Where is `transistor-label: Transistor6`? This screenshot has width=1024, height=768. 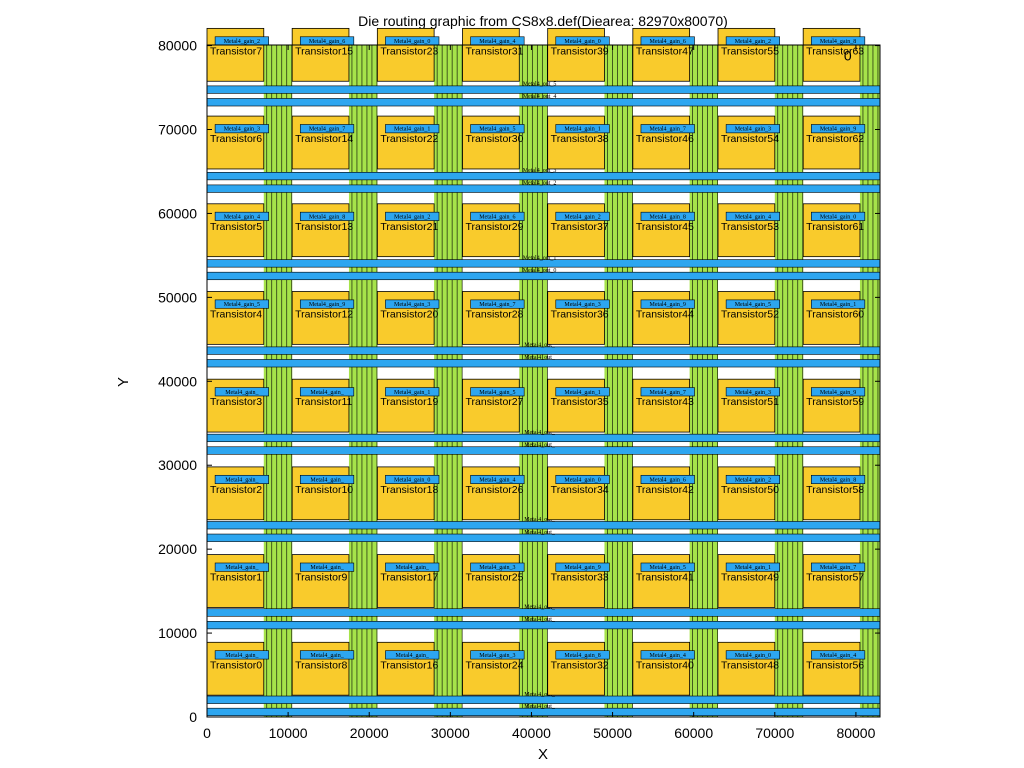
transistor-label: Transistor6 is located at coordinates (236, 139).